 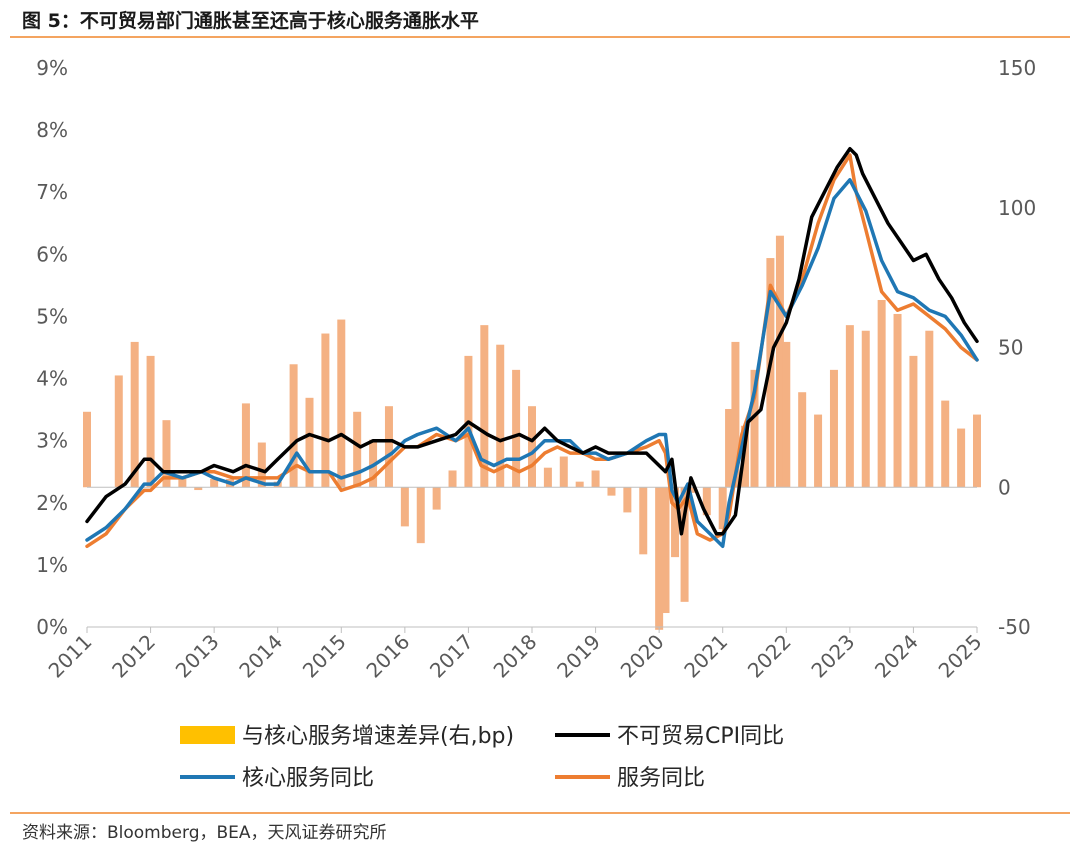 What do you see at coordinates (378, 736) in the screenshot?
I see `legend-label: 与核心服务增速差异(右,bp)` at bounding box center [378, 736].